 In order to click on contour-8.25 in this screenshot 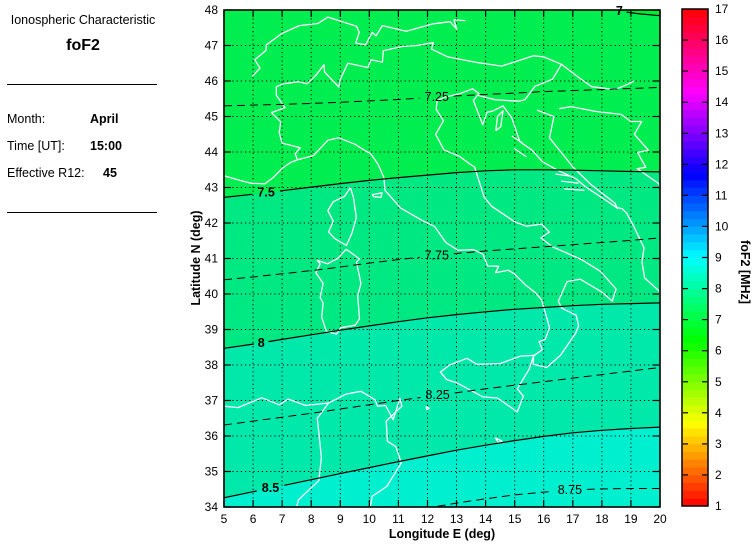, I will do `click(322, 411)`.